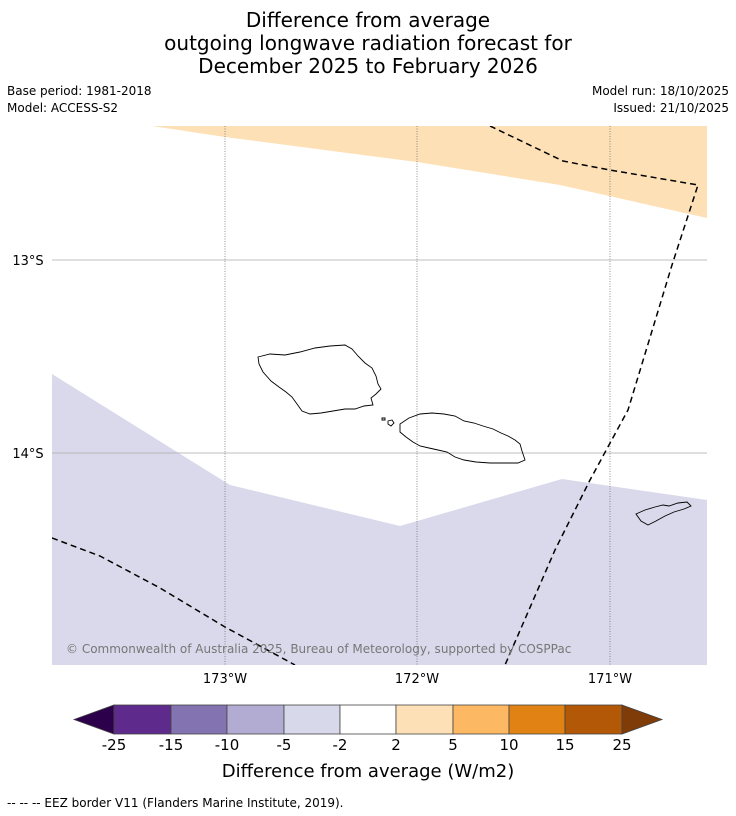  I want to click on model-run: Model run: 18/10/2025, so click(660, 91).